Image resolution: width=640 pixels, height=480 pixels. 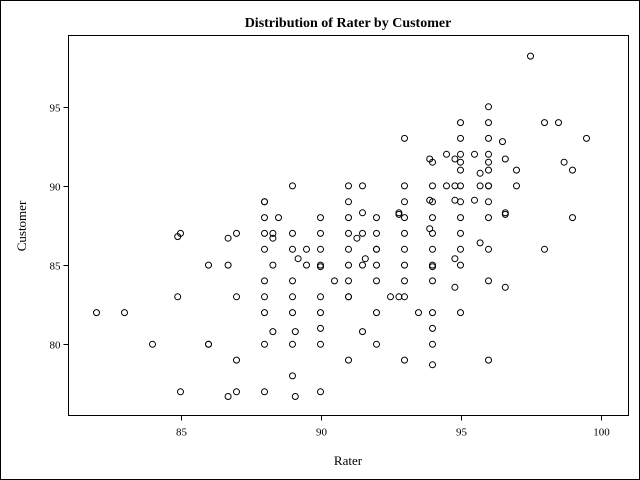 What do you see at coordinates (348, 23) in the screenshot?
I see `chart-title: Distribution of Rater by Customer` at bounding box center [348, 23].